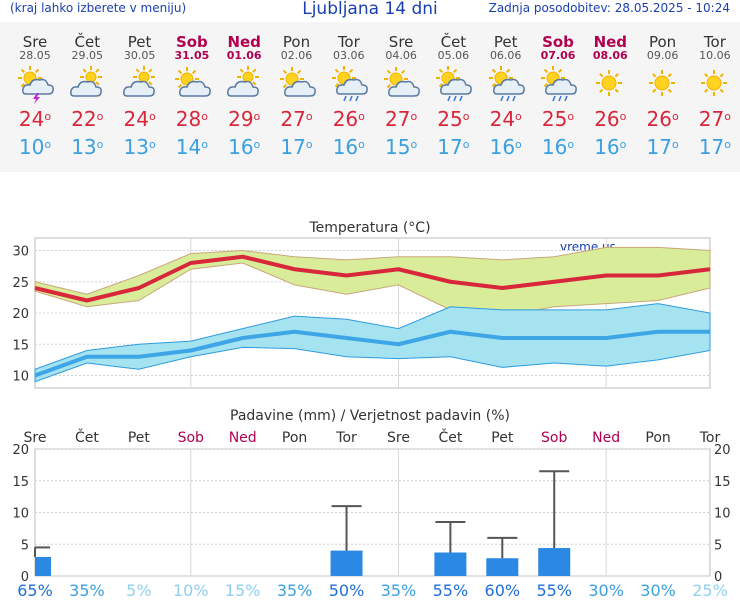 The image size is (740, 600). What do you see at coordinates (35, 85) in the screenshot?
I see `sun-thunderstorm-icon` at bounding box center [35, 85].